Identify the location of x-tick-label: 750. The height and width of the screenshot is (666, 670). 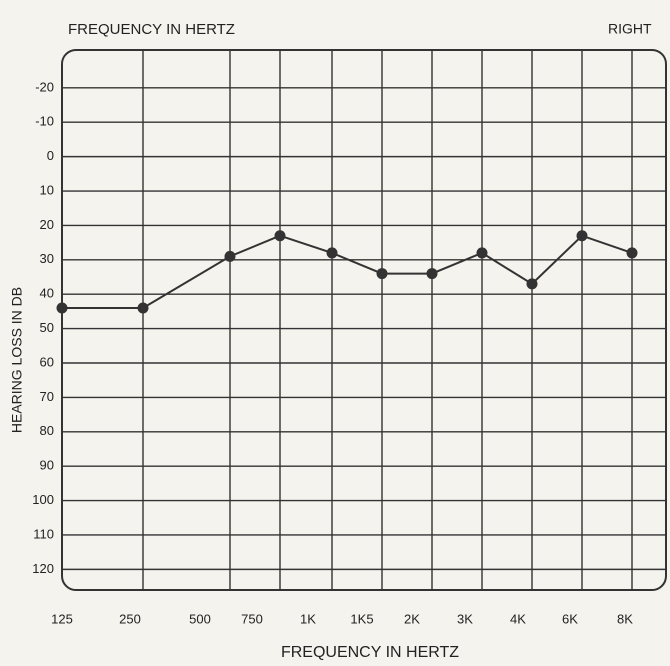
(252, 618).